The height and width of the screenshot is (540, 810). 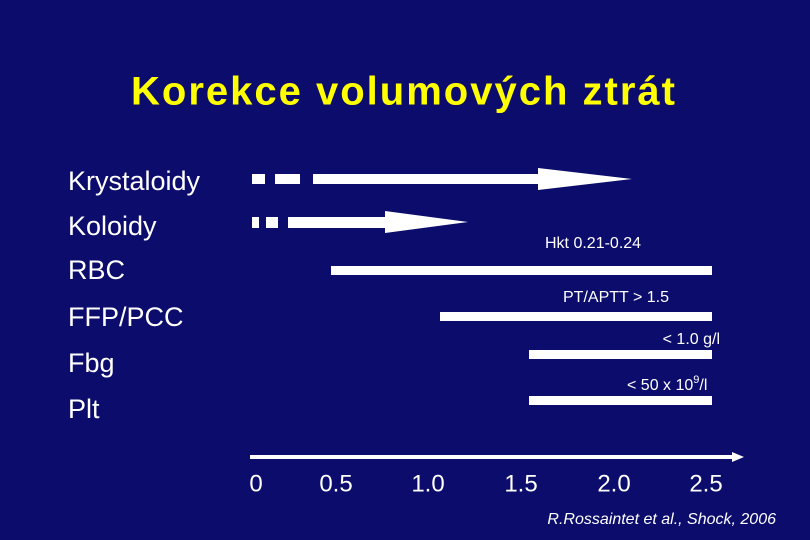 What do you see at coordinates (613, 483) in the screenshot?
I see `axis-label: 2.0` at bounding box center [613, 483].